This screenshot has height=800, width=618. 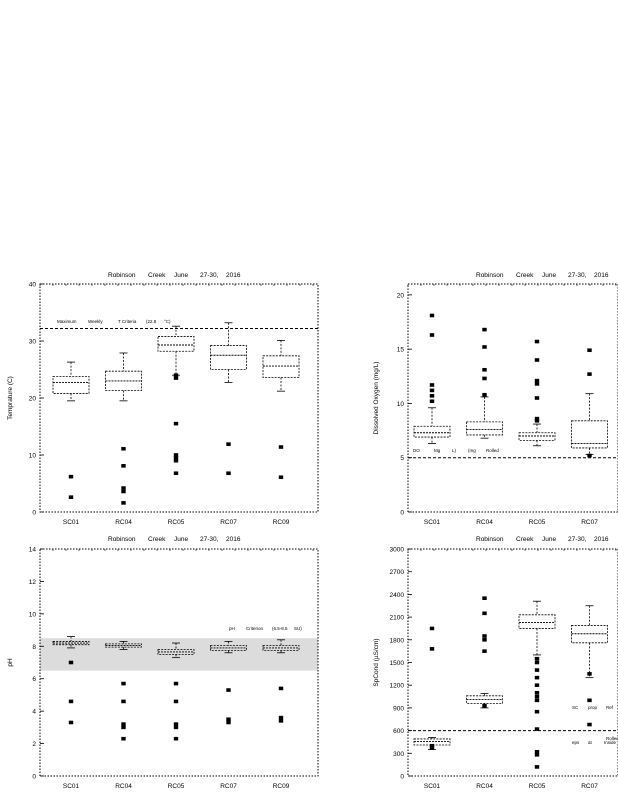 I want to click on box-RC07, so click(x=589, y=666).